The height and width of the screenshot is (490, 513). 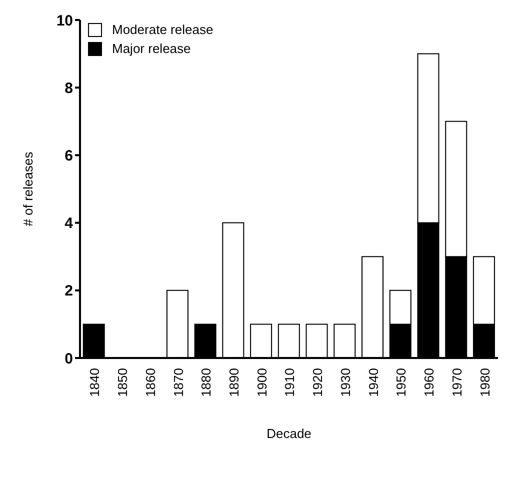 I want to click on x-tick-label: 1940, so click(x=373, y=382).